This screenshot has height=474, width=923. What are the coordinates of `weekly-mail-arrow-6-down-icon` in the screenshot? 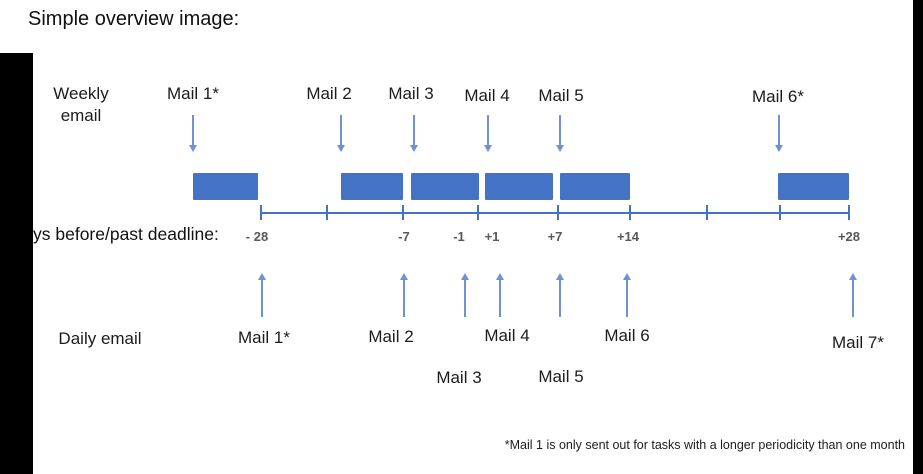 It's located at (779, 130).